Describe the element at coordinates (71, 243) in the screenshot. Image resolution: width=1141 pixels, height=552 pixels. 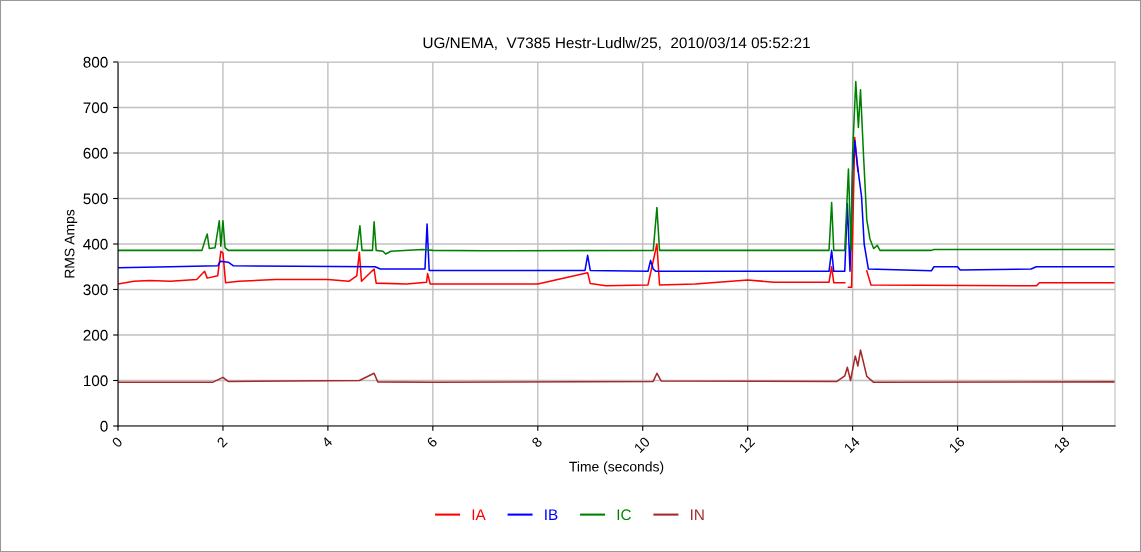
I see `y-axis-title: RMS Amps` at that location.